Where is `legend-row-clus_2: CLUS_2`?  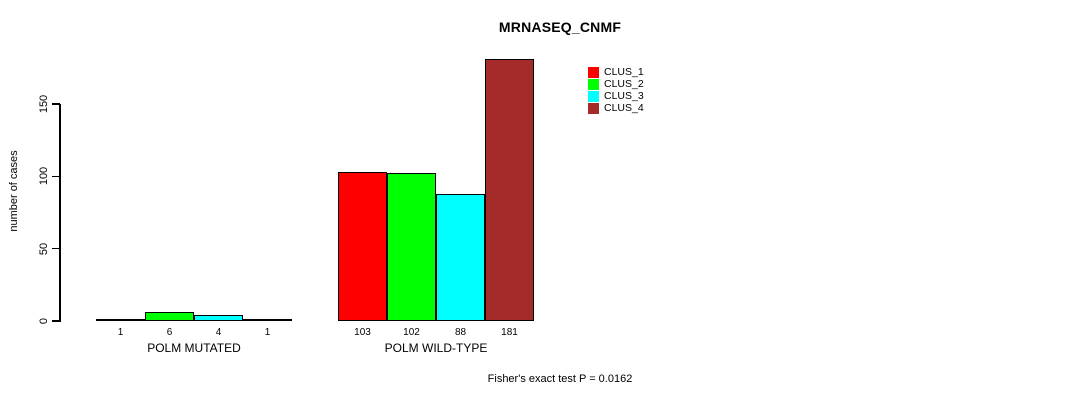 legend-row-clus_2: CLUS_2 is located at coordinates (616, 84).